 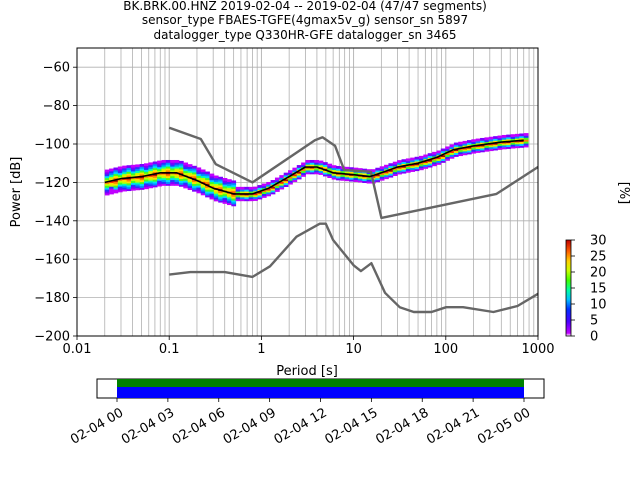 I want to click on colorbar-tick-label: 25, so click(x=598, y=257).